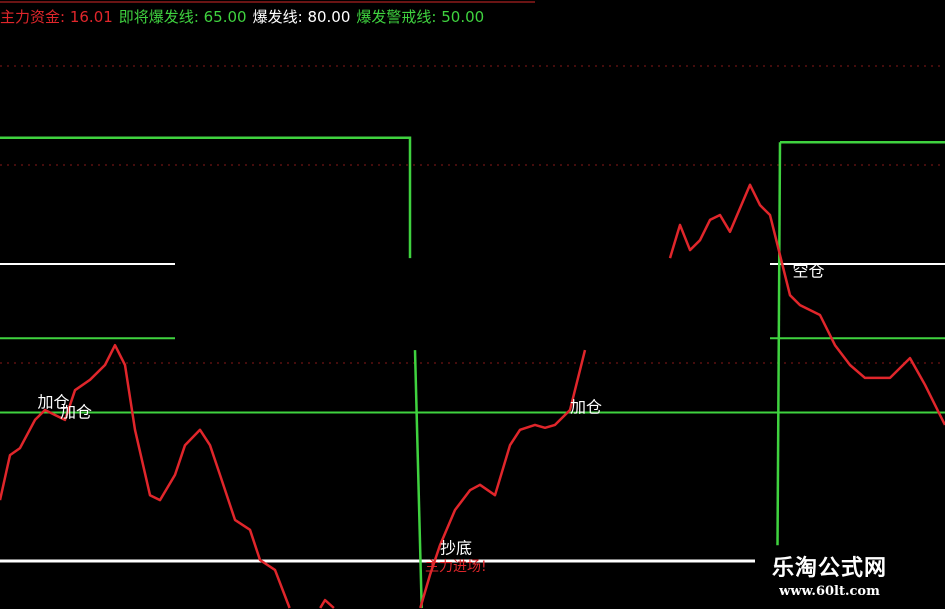  I want to click on annotation-label: 抄底, so click(456, 548).